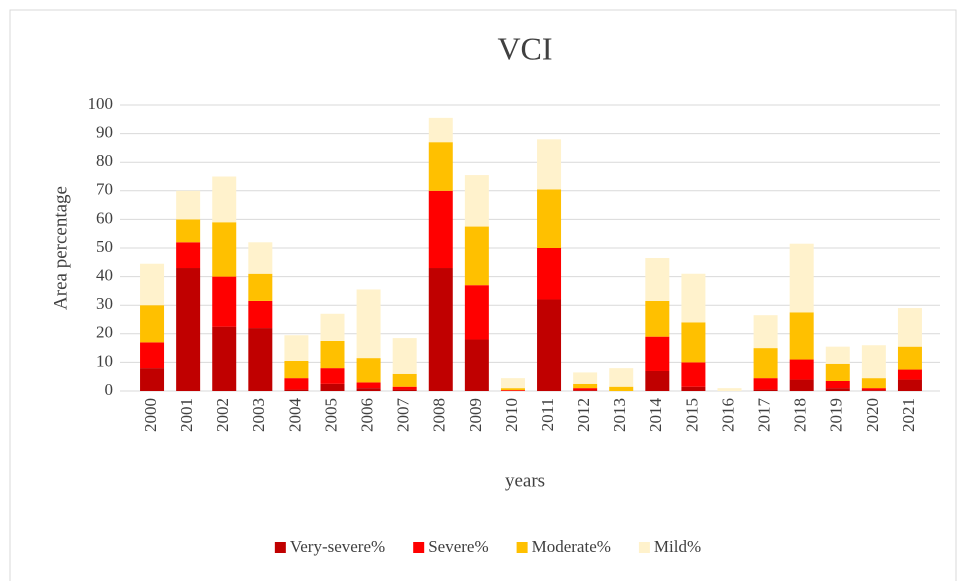 The height and width of the screenshot is (581, 957). What do you see at coordinates (104, 132) in the screenshot?
I see `y-tick-label: 90` at bounding box center [104, 132].